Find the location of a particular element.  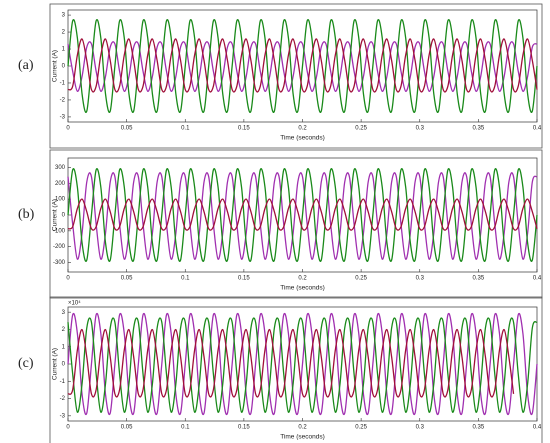

y-tick-label: 200 is located at coordinates (60, 184).